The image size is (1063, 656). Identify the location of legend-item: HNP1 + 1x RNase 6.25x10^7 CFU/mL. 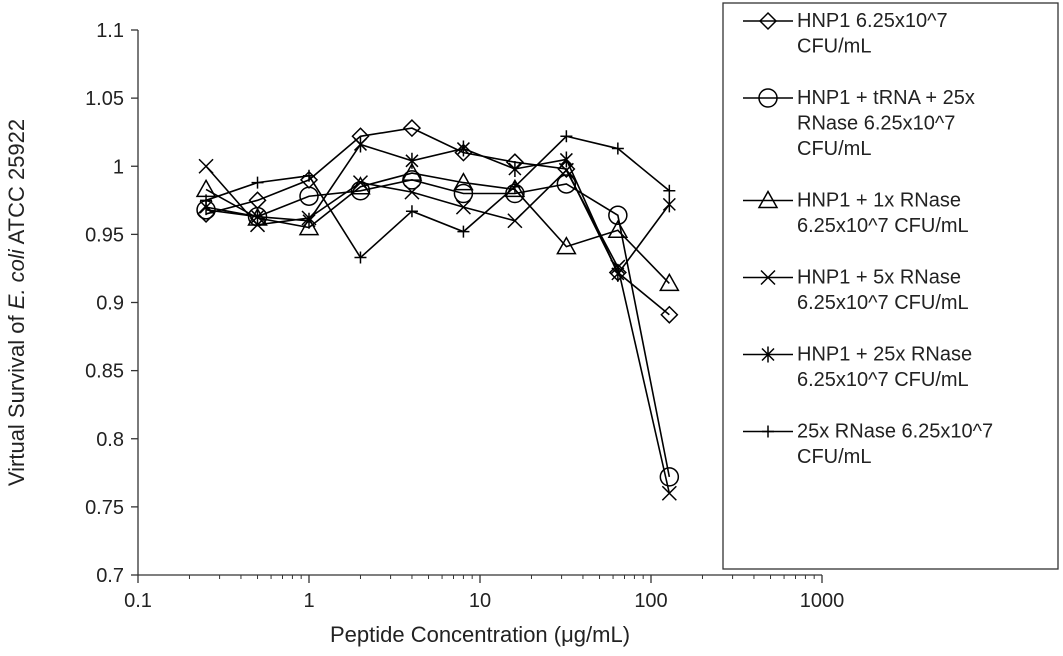
(856, 213).